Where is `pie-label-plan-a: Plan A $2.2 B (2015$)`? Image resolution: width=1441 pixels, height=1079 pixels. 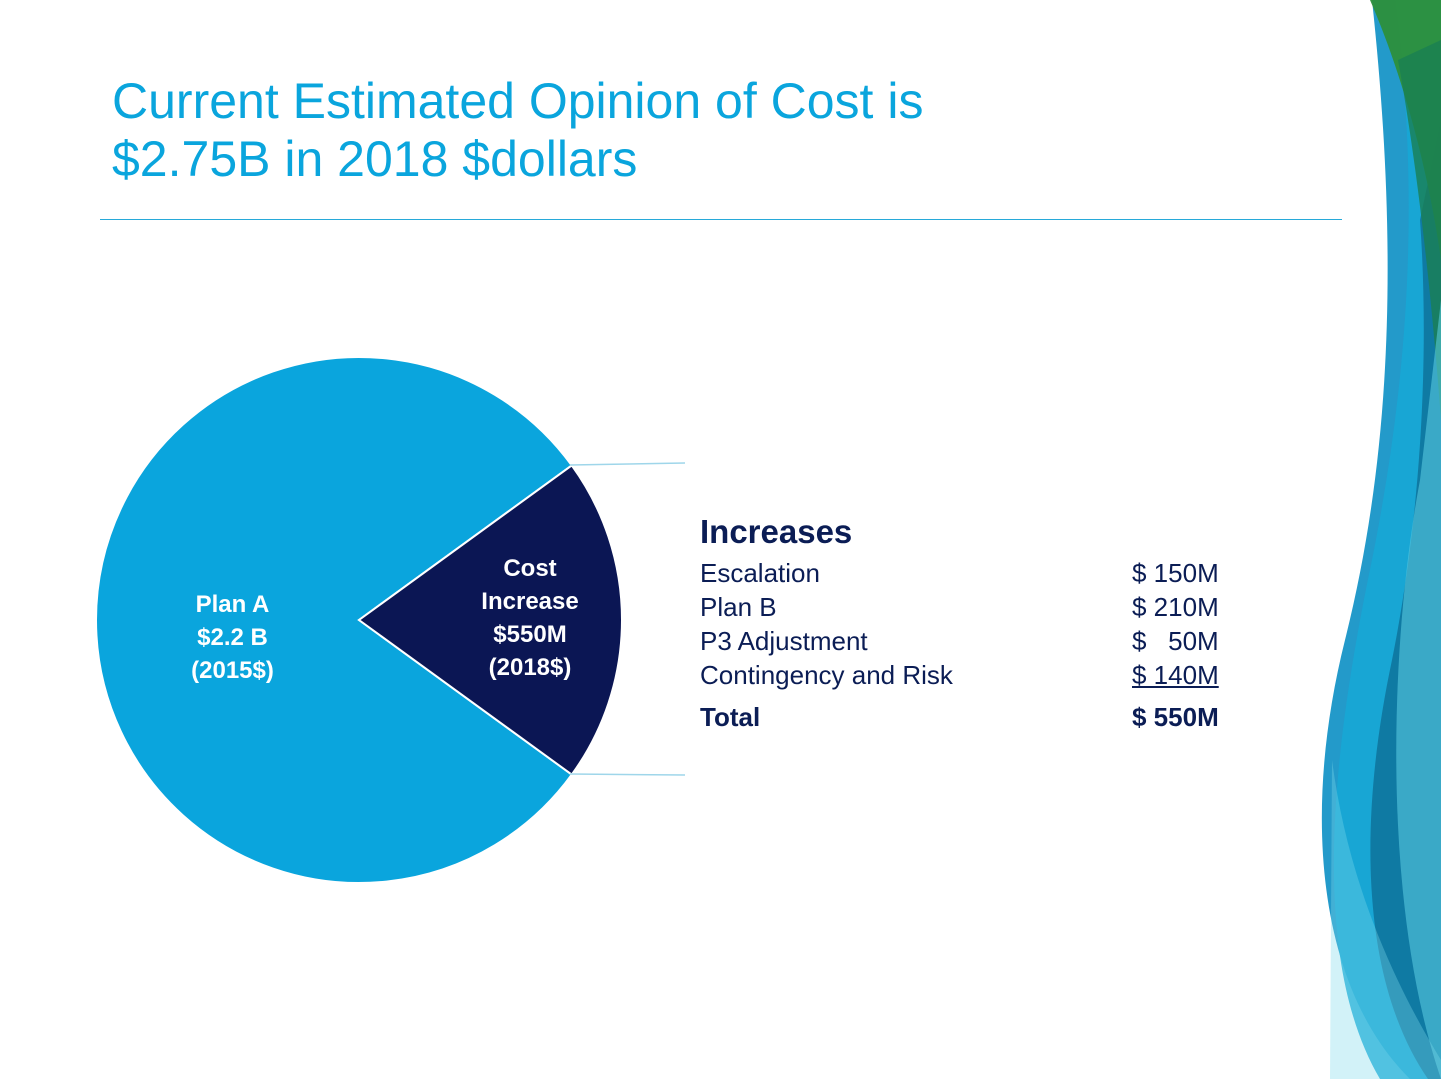
pie-label-plan-a: Plan A $2.2 B (2015$) is located at coordinates (232, 637).